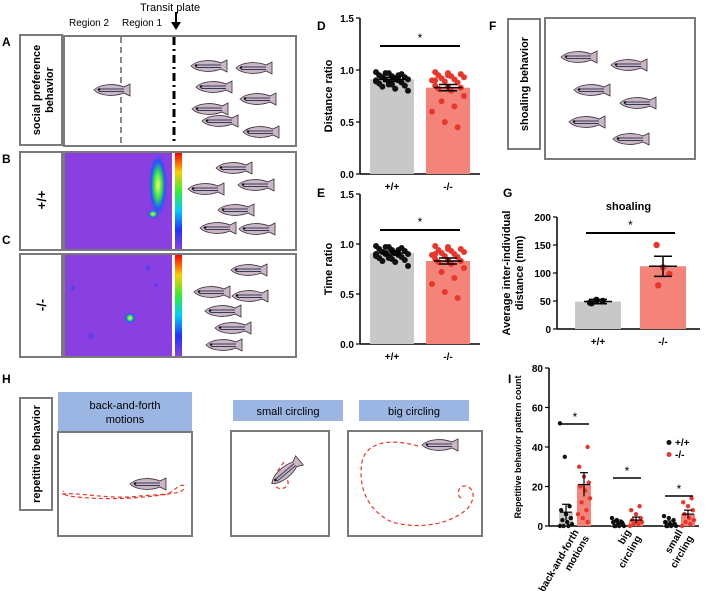 This screenshot has width=705, height=591. Describe the element at coordinates (414, 410) in the screenshot. I see `header-big-circling` at that location.